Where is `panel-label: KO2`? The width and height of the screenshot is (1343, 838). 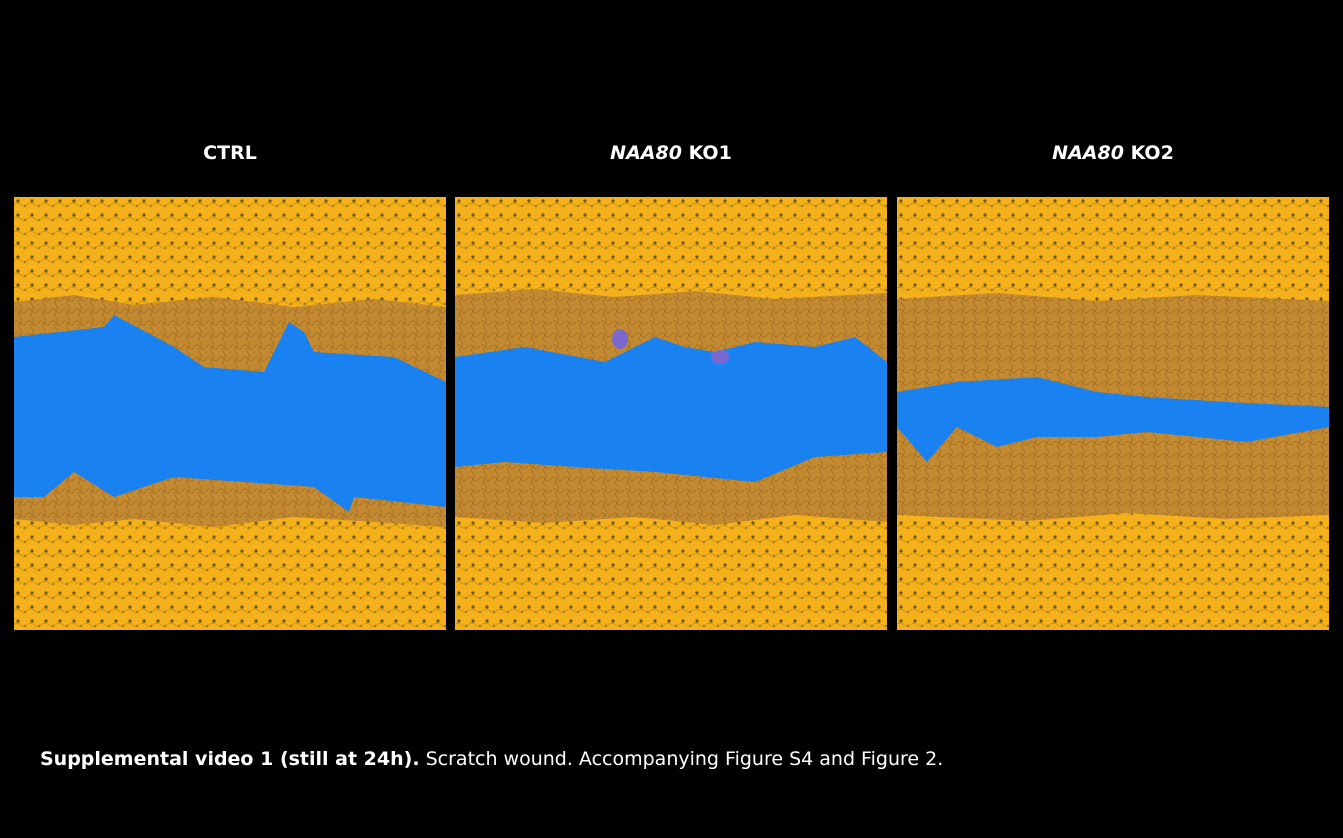 panel-label: KO2 is located at coordinates (1152, 153).